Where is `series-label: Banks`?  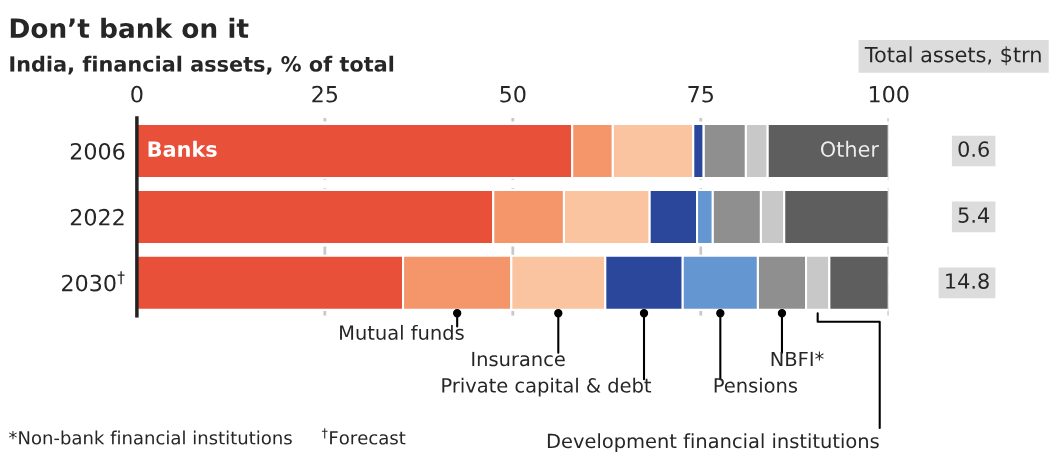
series-label: Banks is located at coordinates (182, 148).